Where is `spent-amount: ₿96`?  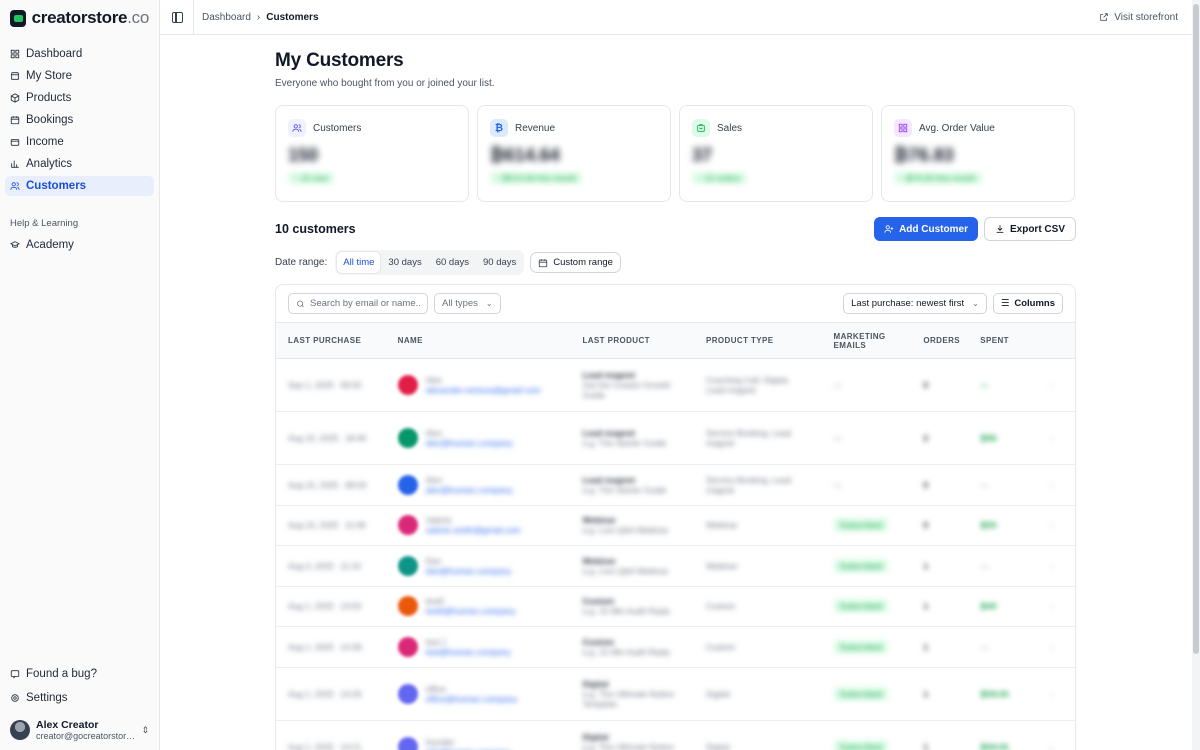 spent-amount: ₿96 is located at coordinates (988, 438).